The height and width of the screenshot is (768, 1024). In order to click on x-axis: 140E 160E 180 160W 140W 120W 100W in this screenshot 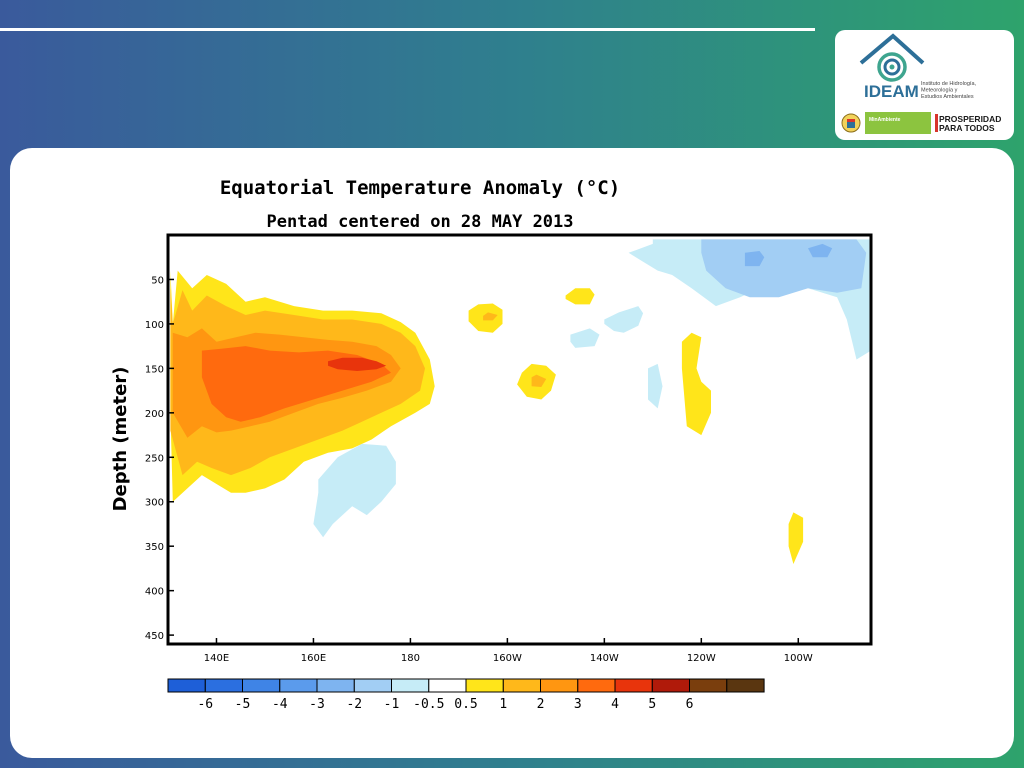, I will do `click(508, 651)`.